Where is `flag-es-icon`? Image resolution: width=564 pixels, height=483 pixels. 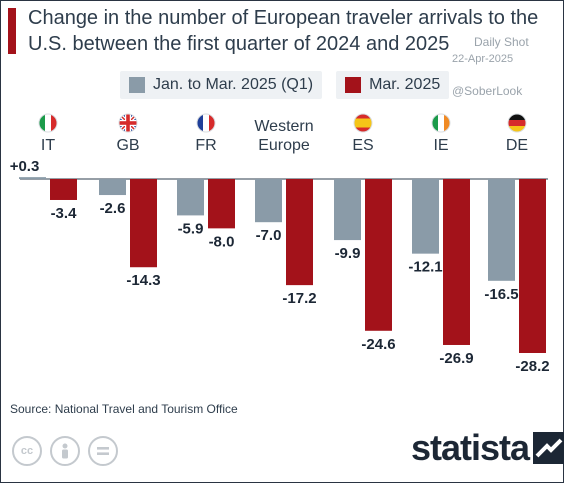
flag-es-icon is located at coordinates (363, 123).